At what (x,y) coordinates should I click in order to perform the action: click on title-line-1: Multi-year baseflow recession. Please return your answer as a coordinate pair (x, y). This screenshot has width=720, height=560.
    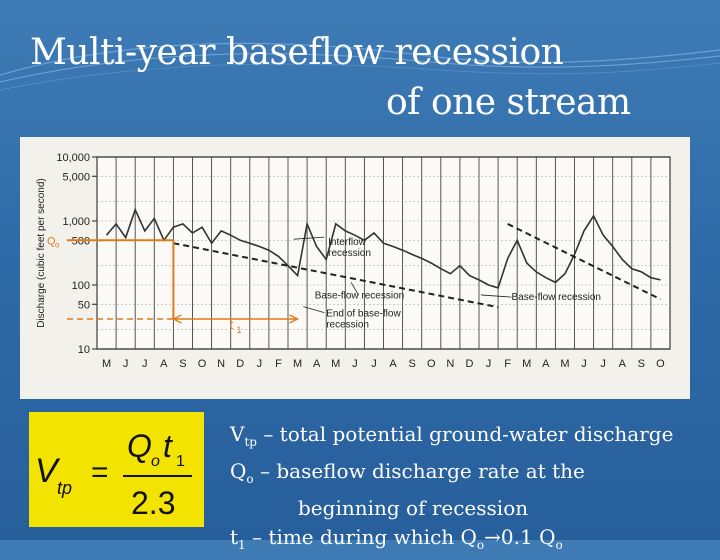
    Looking at the image, I should click on (297, 52).